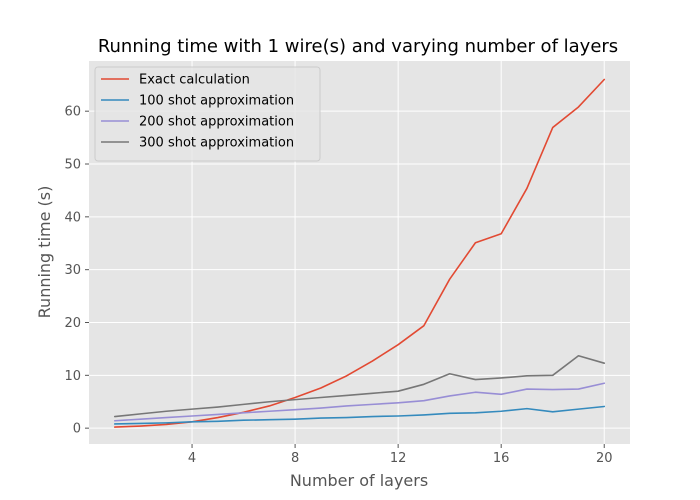 Image resolution: width=700 pixels, height=500 pixels. I want to click on legend-label: 100 shot approximation, so click(216, 101).